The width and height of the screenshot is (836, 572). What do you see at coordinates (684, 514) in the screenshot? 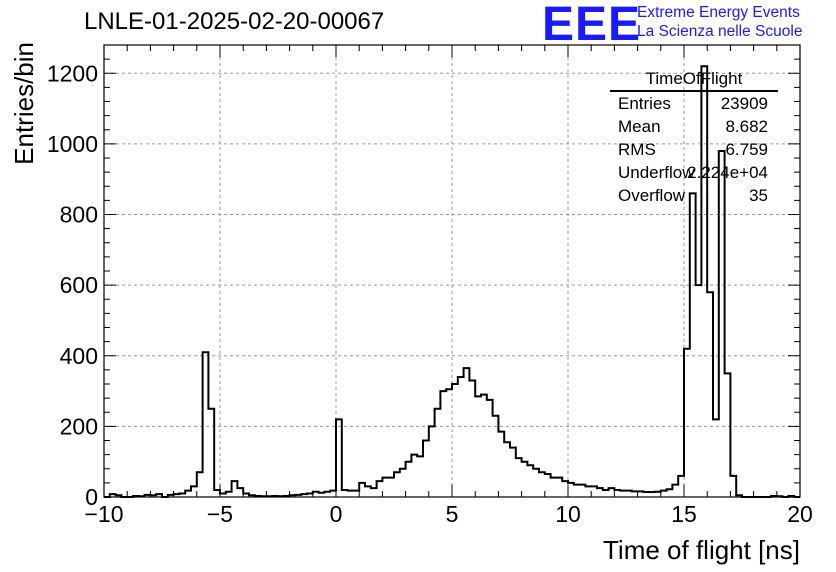
I see `x-tick-label: 15` at bounding box center [684, 514].